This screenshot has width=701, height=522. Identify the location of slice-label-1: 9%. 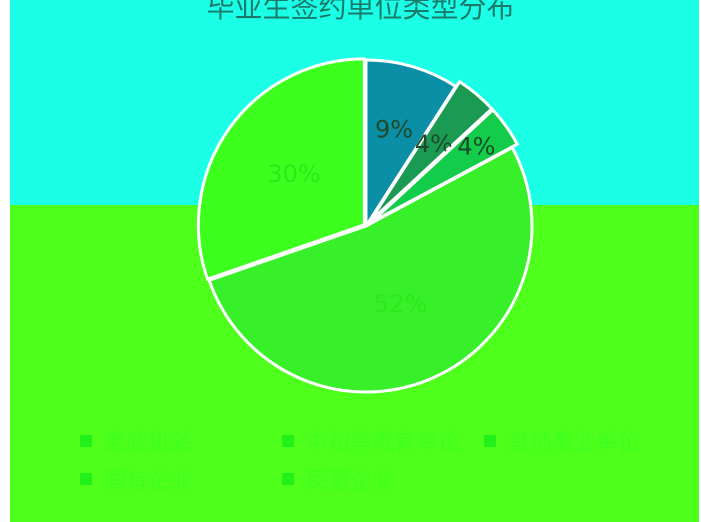
(394, 129).